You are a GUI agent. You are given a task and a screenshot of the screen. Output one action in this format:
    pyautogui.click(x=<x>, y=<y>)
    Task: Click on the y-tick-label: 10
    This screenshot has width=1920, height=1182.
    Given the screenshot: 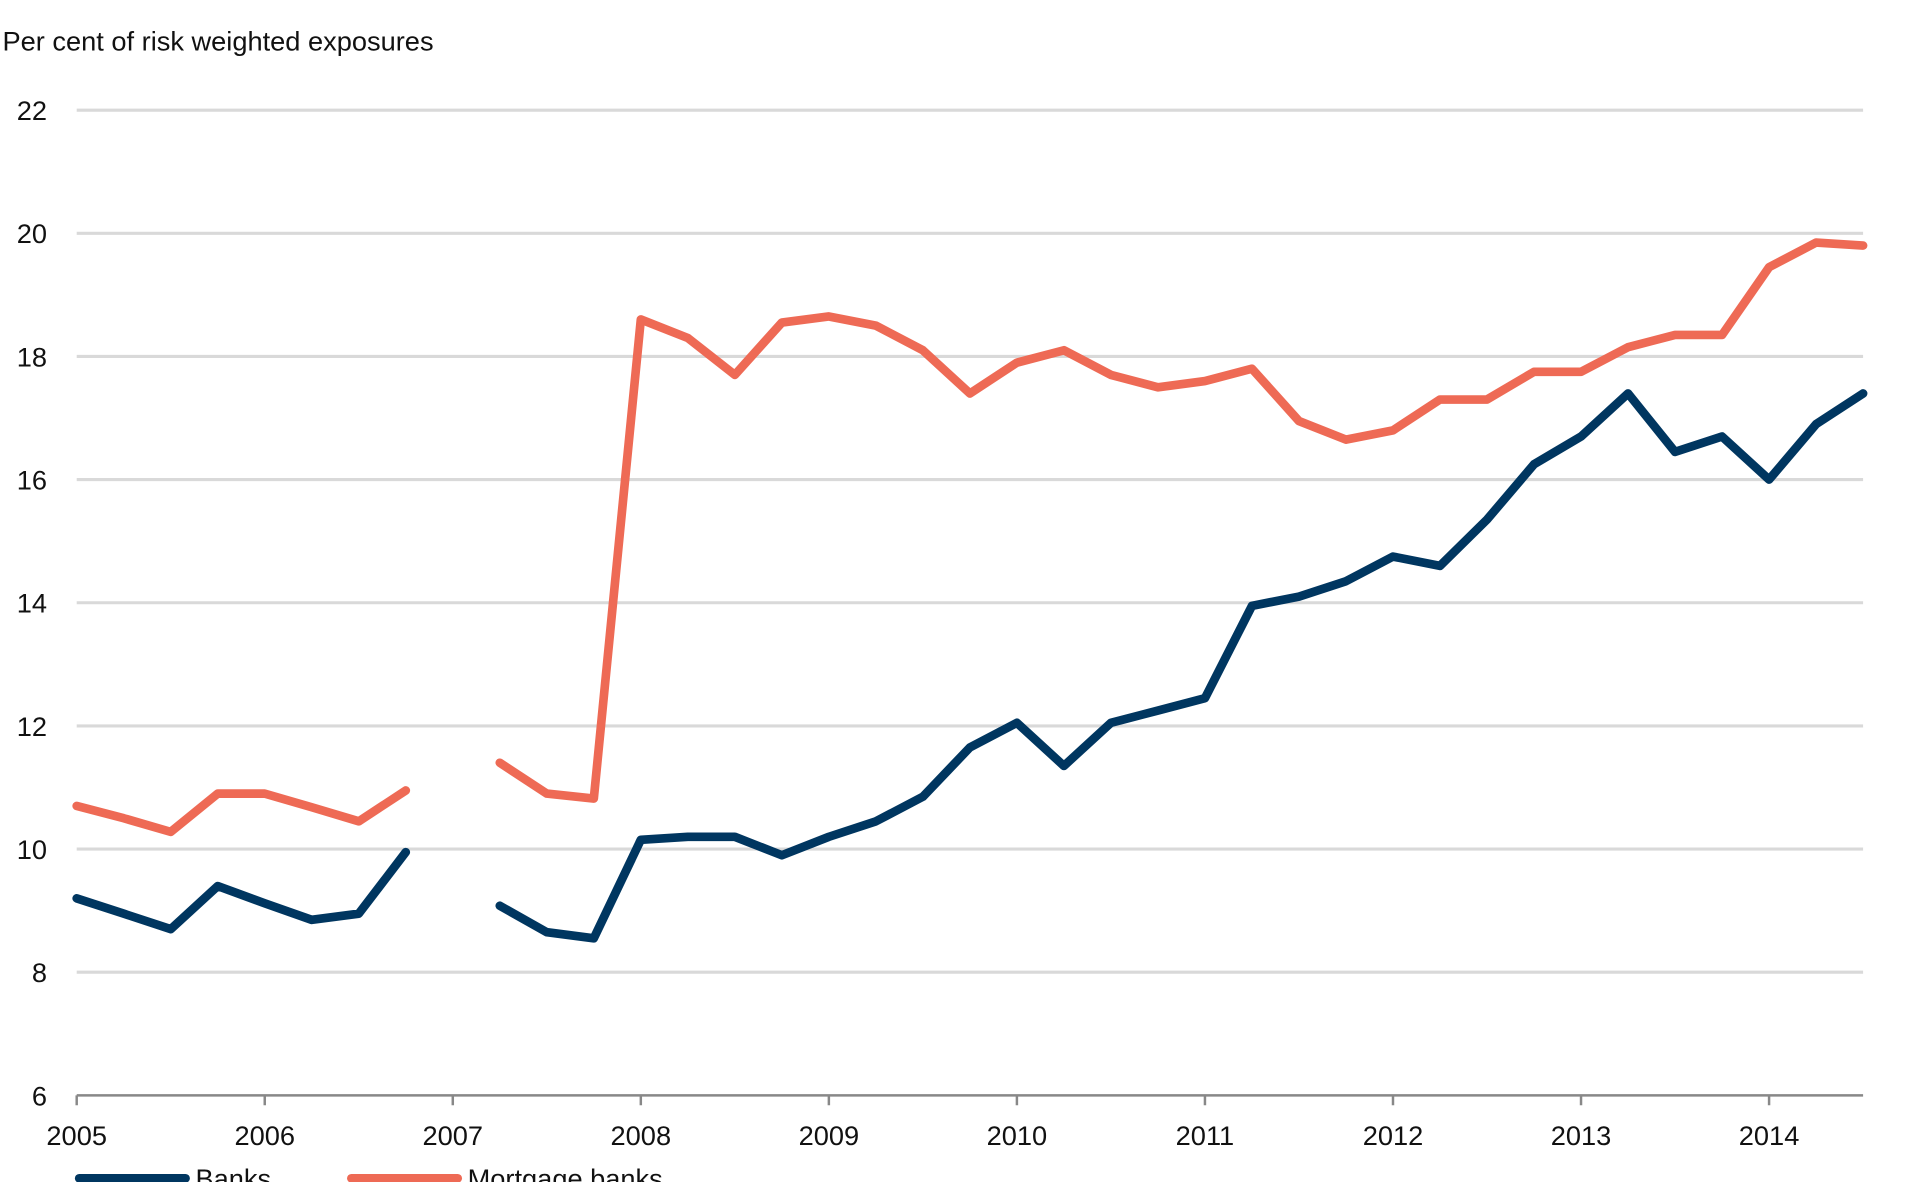 What is the action you would take?
    pyautogui.click(x=32, y=849)
    